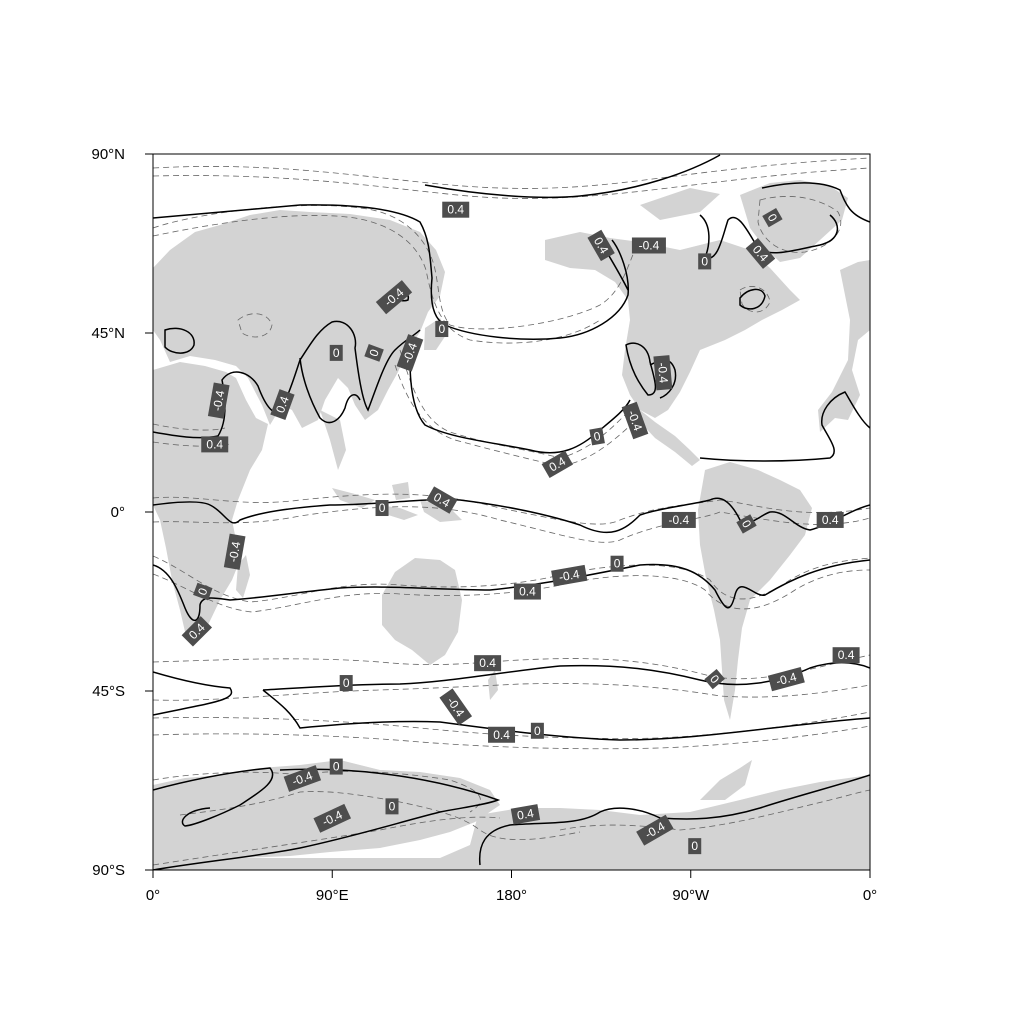 Image resolution: width=1024 pixels, height=1024 pixels. What do you see at coordinates (511, 895) in the screenshot?
I see `lon-tick-label: 180°` at bounding box center [511, 895].